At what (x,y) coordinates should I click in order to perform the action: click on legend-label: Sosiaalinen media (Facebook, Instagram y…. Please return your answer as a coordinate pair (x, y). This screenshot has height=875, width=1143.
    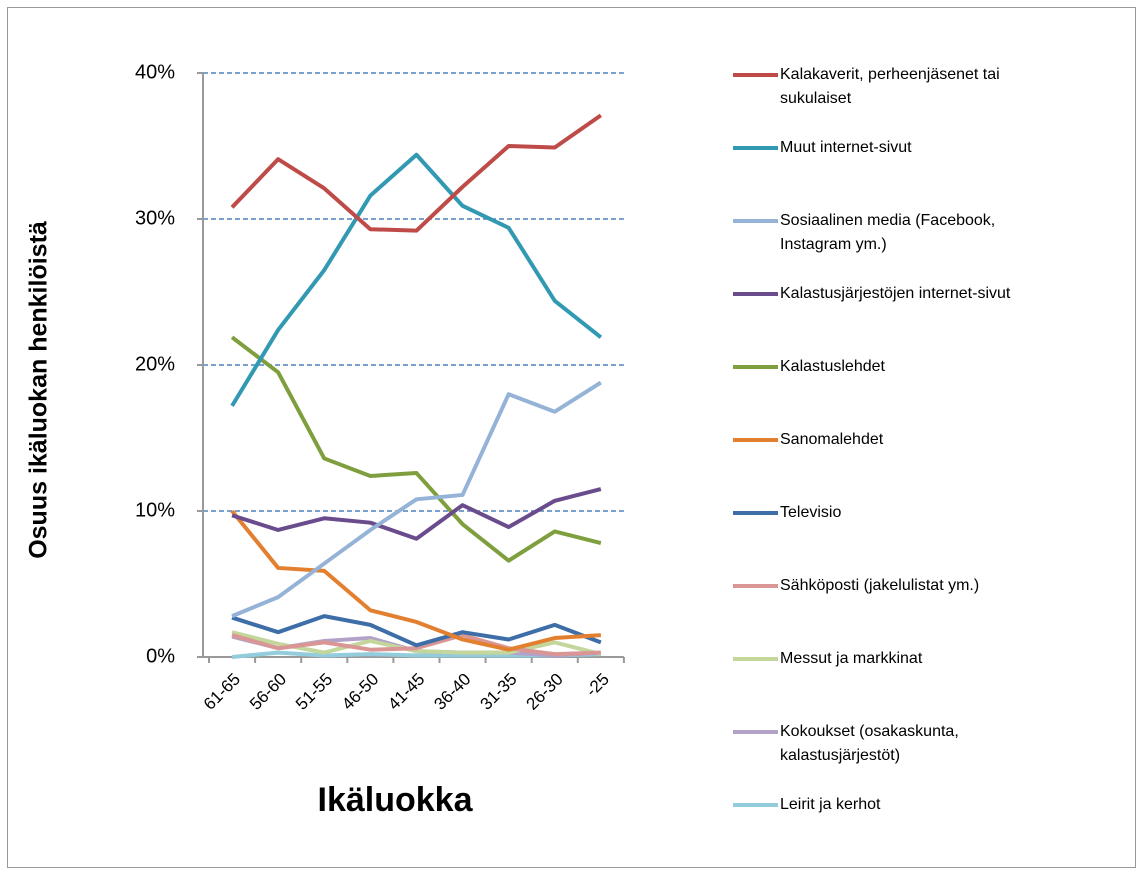
    Looking at the image, I should click on (888, 232).